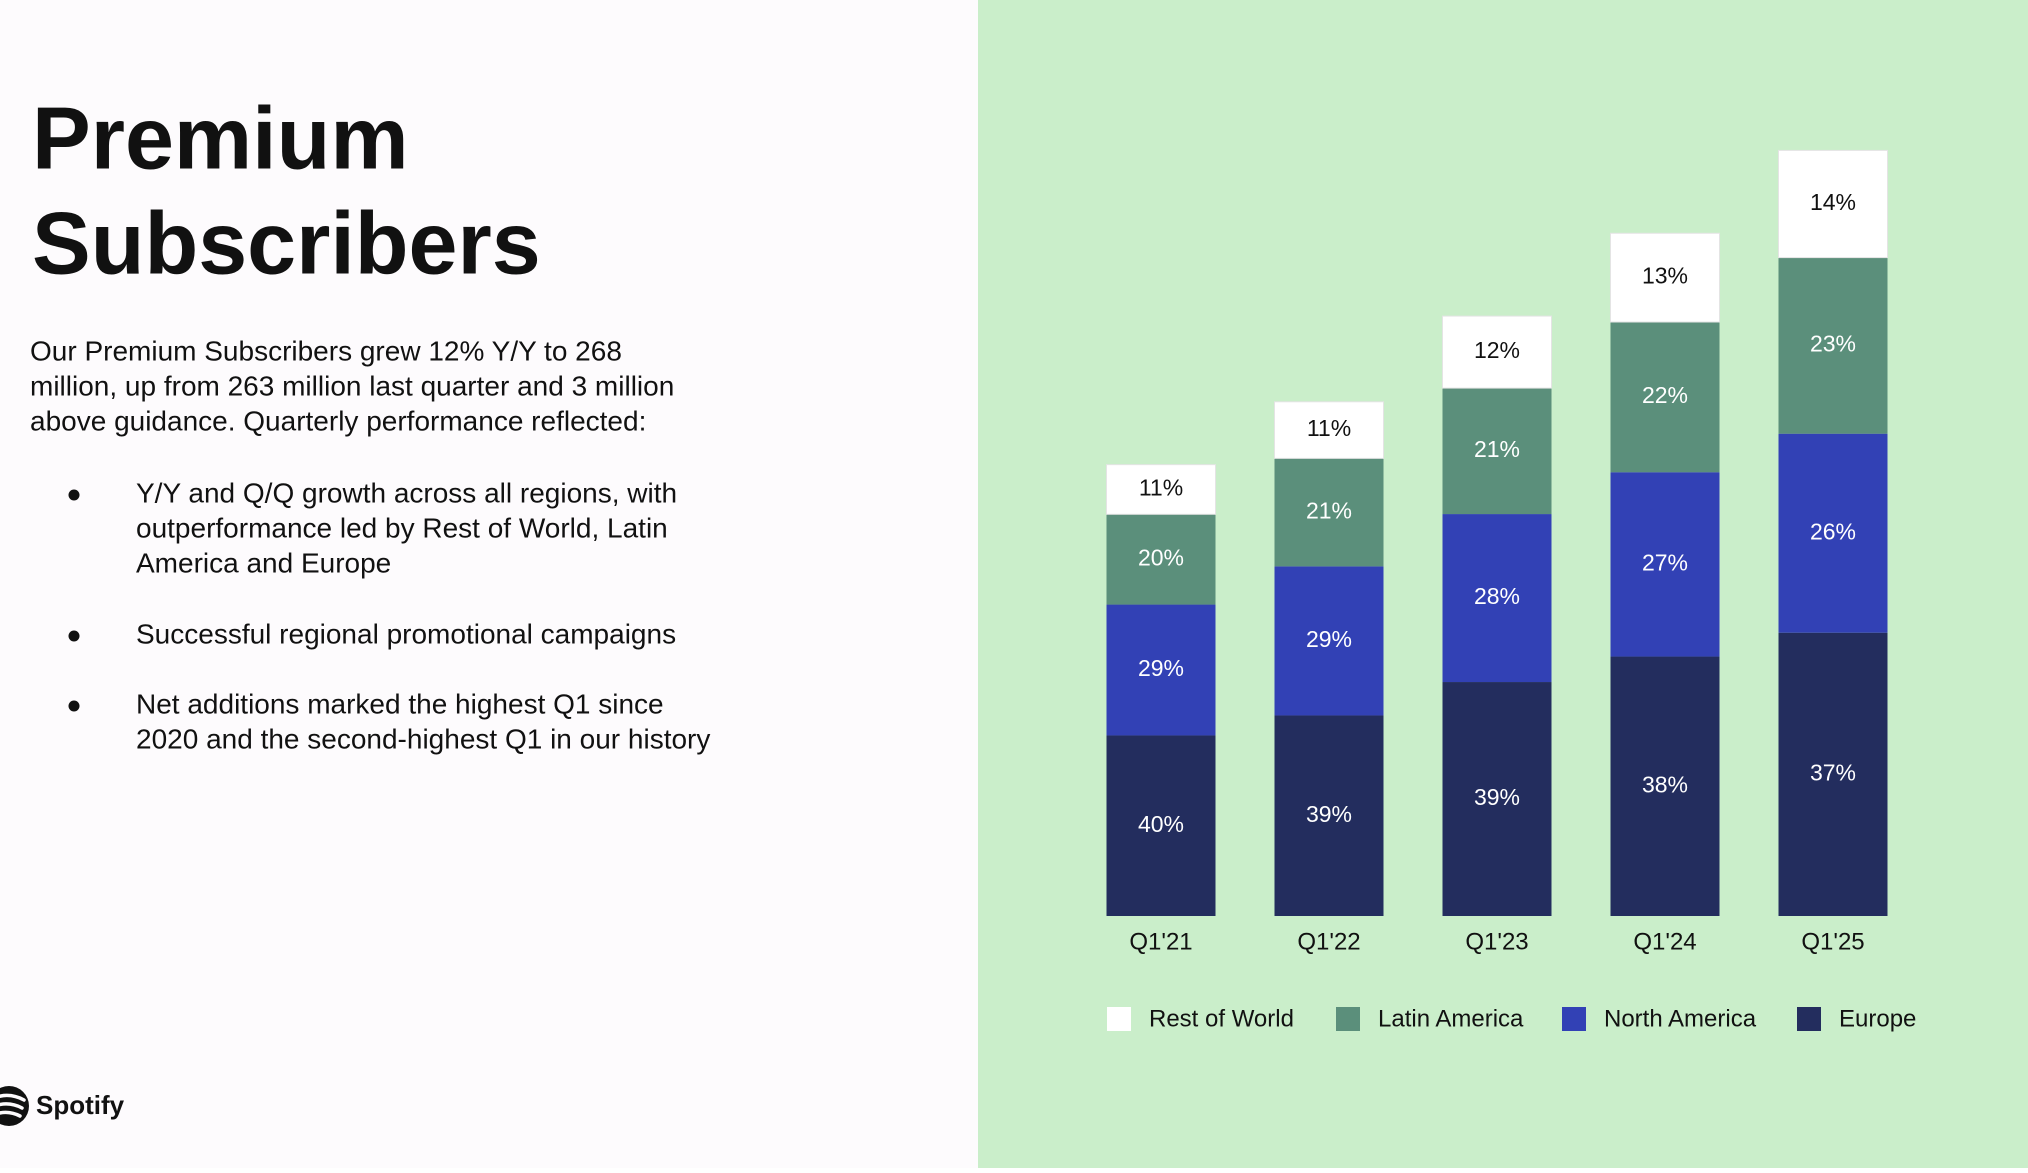  What do you see at coordinates (220, 137) in the screenshot?
I see `slide-title: Premium` at bounding box center [220, 137].